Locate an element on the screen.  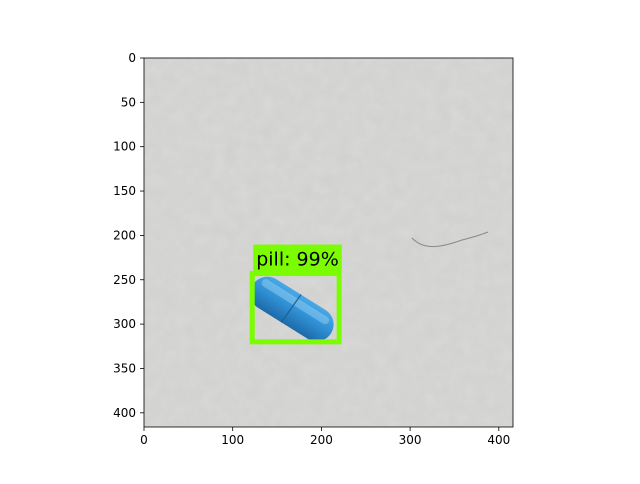
detection-label-background is located at coordinates (297, 258).